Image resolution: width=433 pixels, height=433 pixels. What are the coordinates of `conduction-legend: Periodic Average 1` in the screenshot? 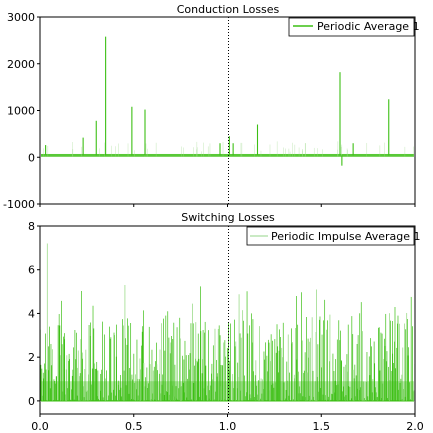 It's located at (354, 27).